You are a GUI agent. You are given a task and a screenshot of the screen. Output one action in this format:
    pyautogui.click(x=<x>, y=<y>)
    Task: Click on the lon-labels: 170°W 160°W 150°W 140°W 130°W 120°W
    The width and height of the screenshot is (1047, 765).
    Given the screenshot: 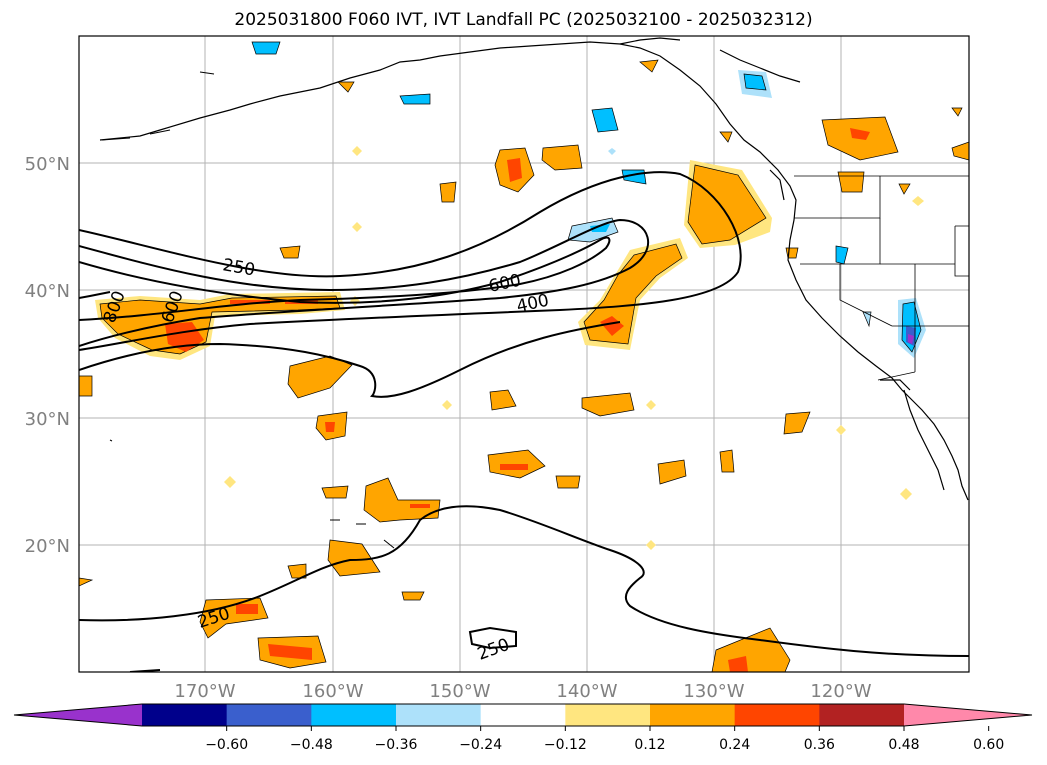 What is the action you would take?
    pyautogui.click(x=522, y=691)
    